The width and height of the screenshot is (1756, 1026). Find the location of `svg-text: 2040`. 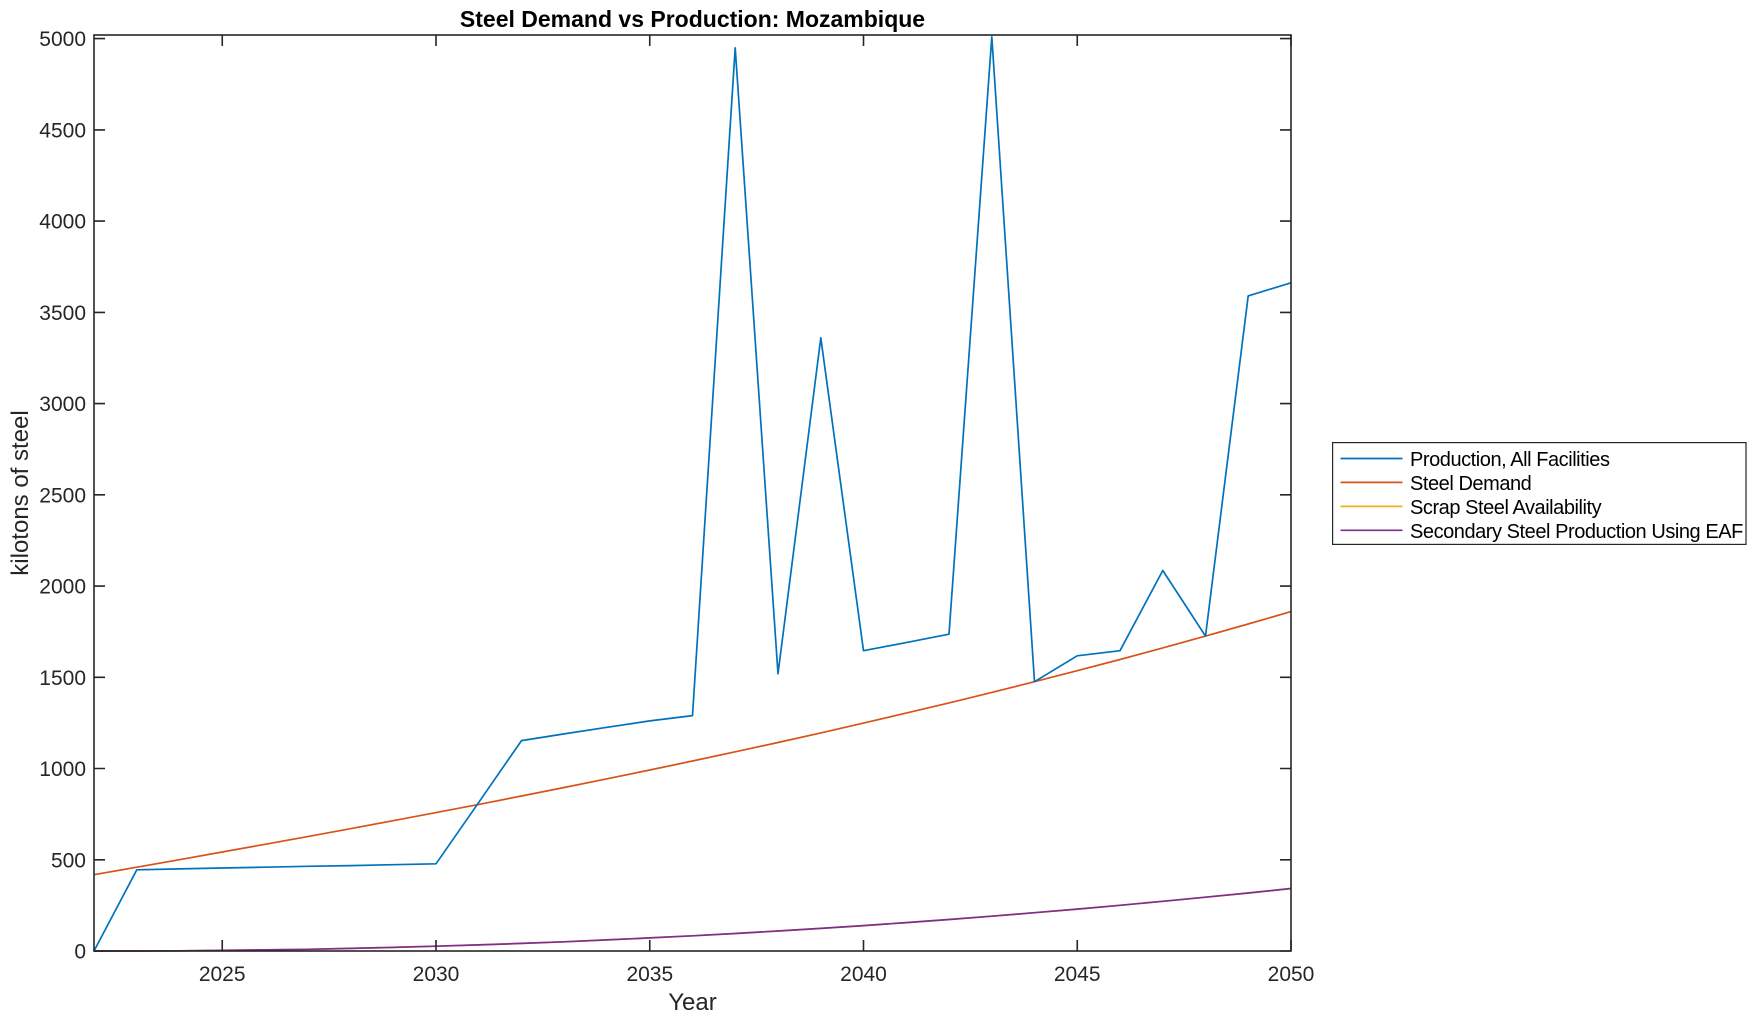

svg-text: 2040 is located at coordinates (863, 974).